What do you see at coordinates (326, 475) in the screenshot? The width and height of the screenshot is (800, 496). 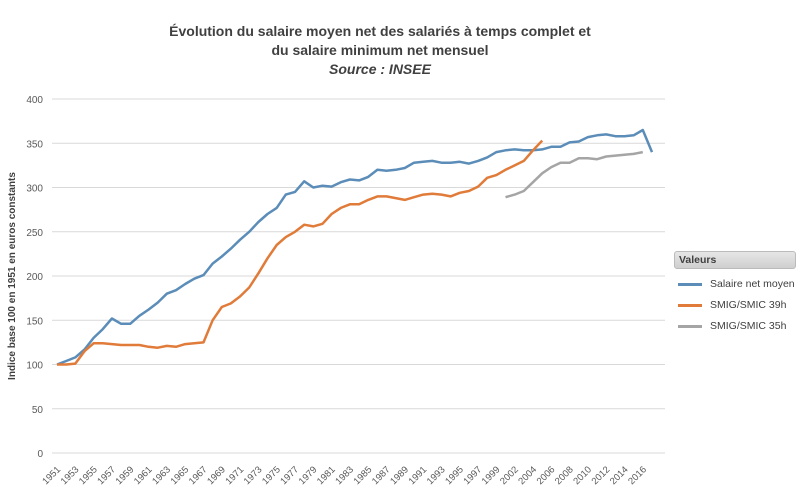 I see `x-tick-label: 1981` at bounding box center [326, 475].